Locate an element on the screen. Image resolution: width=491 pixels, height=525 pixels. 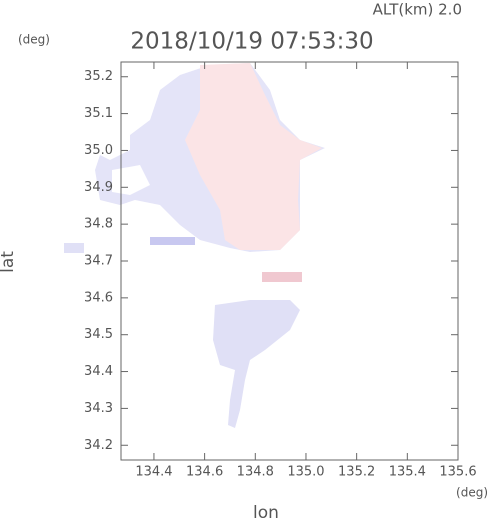
y-tick-label: 34.8 is located at coordinates (98, 224).